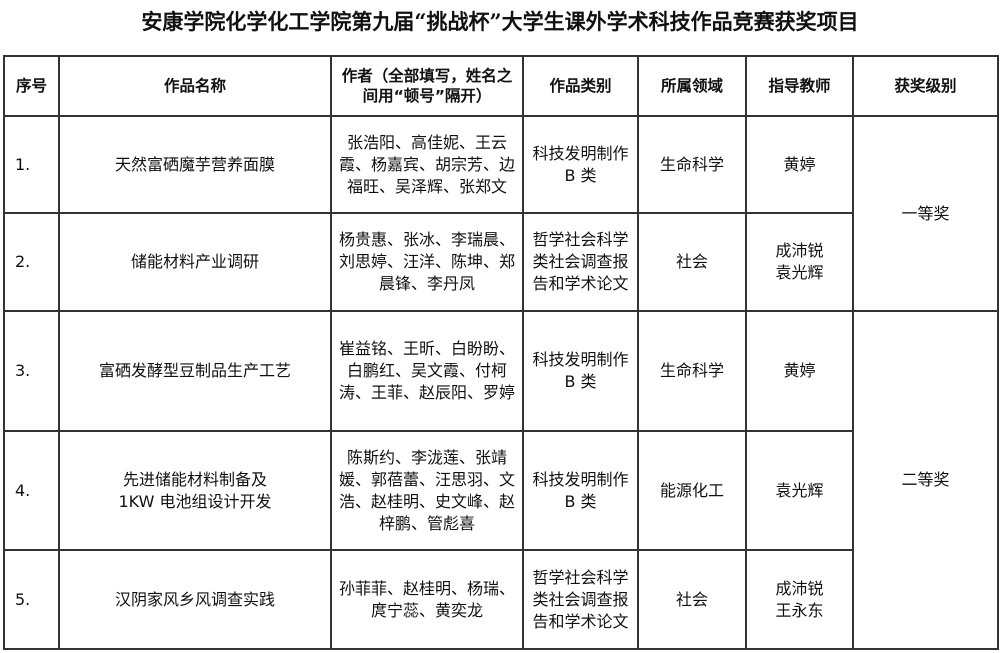 Image resolution: width=1000 pixels, height=653 pixels. Describe the element at coordinates (799, 599) in the screenshot. I see `cell-teacher: 成沛锐 王永东` at that location.